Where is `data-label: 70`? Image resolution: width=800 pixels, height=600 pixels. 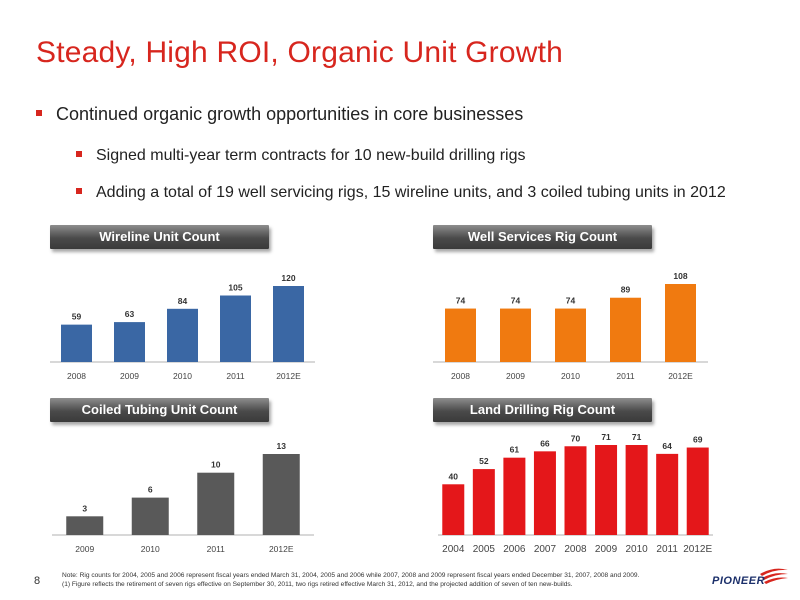
data-label: 70 is located at coordinates (576, 438).